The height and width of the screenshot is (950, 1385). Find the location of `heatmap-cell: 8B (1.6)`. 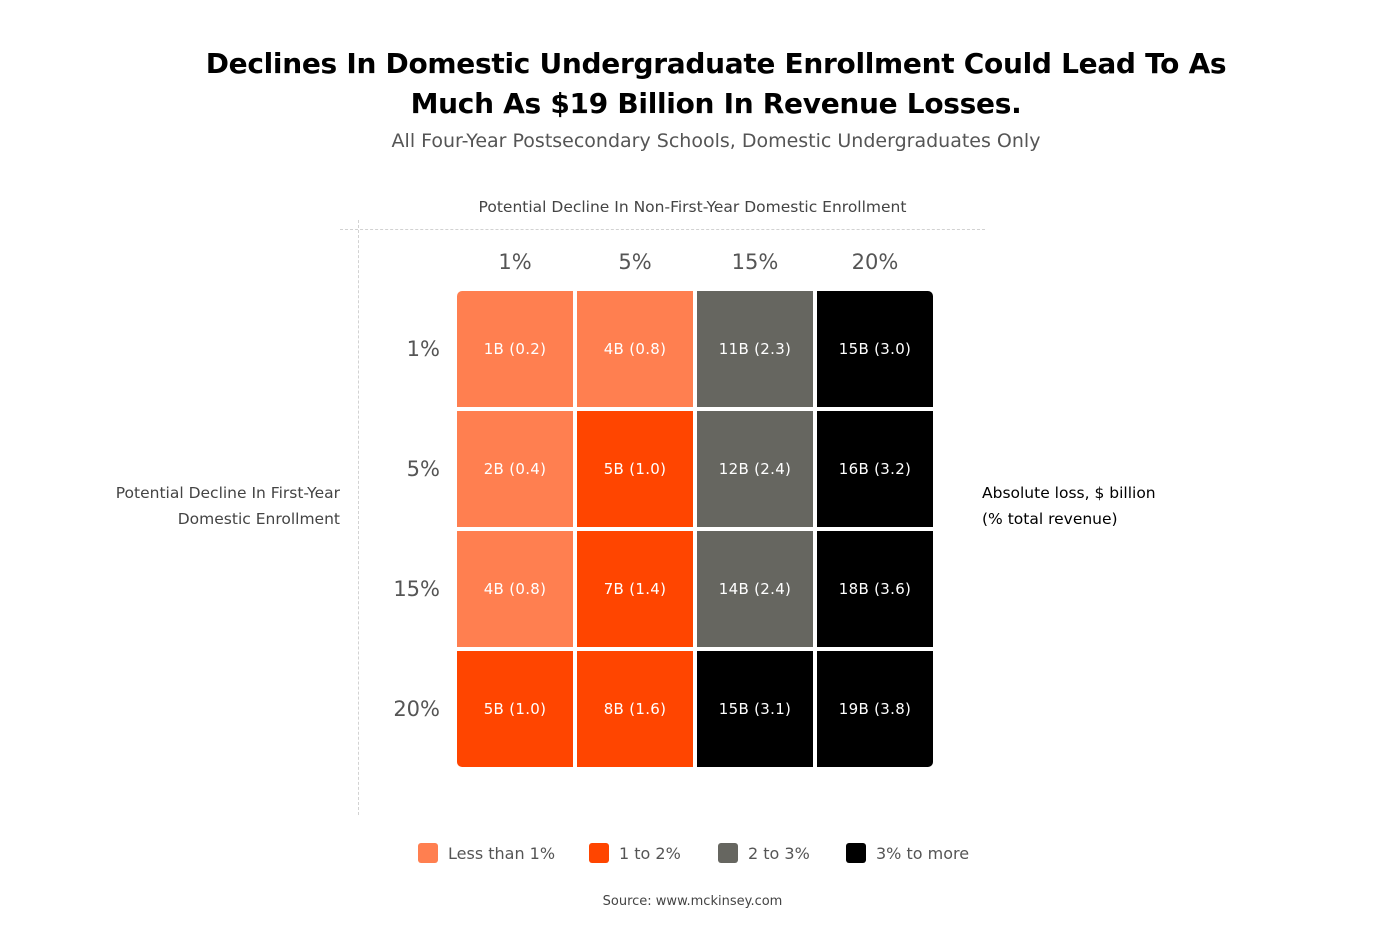

heatmap-cell: 8B (1.6) is located at coordinates (635, 709).